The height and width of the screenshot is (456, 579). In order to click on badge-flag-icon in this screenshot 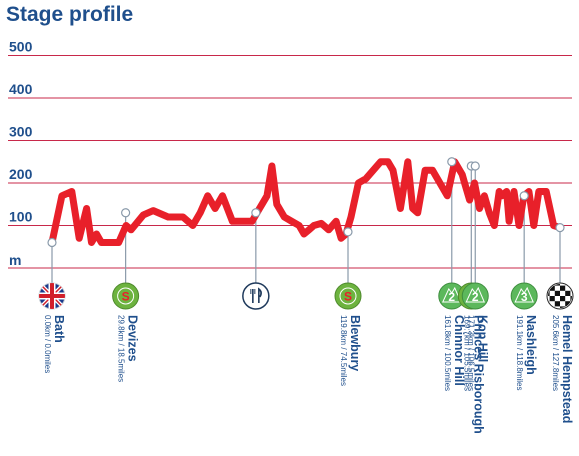, I will do `click(52, 296)`.